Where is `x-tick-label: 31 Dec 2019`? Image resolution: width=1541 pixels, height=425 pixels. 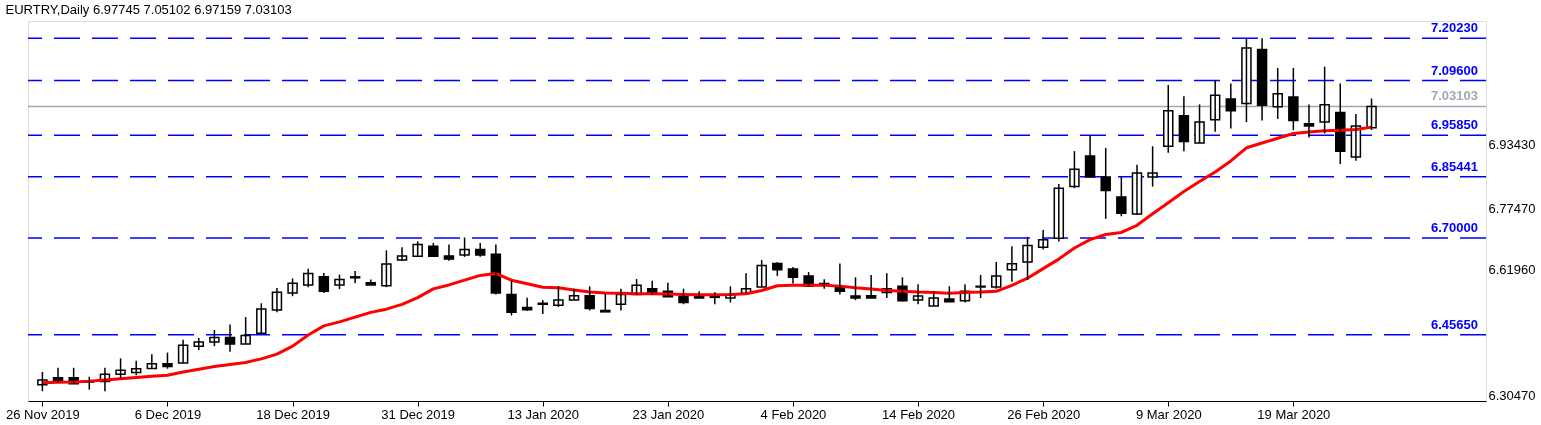
x-tick-label: 31 Dec 2019 is located at coordinates (418, 414).